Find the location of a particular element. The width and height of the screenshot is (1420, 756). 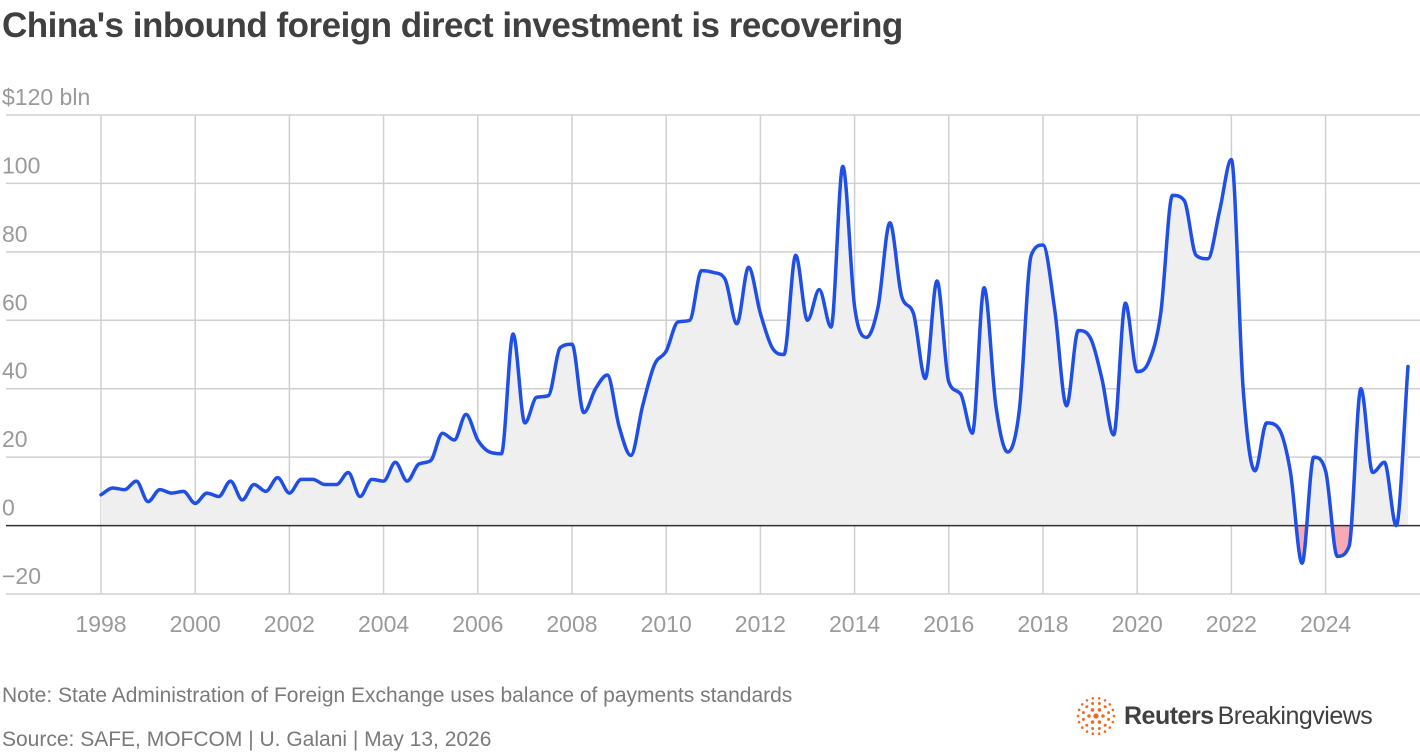

x-tick-label: 2018 is located at coordinates (1042, 624).